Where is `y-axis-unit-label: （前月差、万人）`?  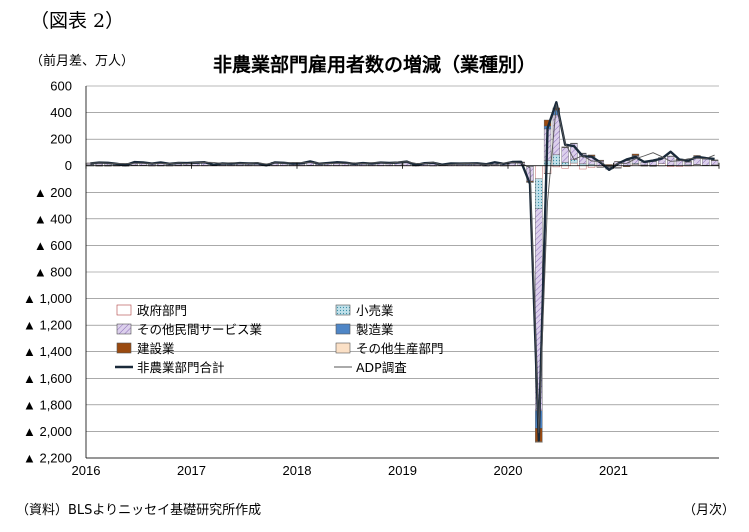 y-axis-unit-label: （前月差、万人） is located at coordinates (82, 61).